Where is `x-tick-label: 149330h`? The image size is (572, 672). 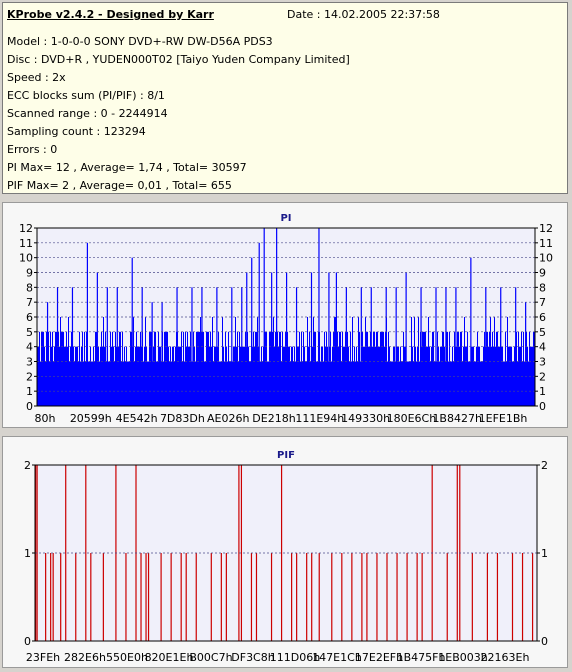
x-tick-label: 149330h is located at coordinates (365, 418).